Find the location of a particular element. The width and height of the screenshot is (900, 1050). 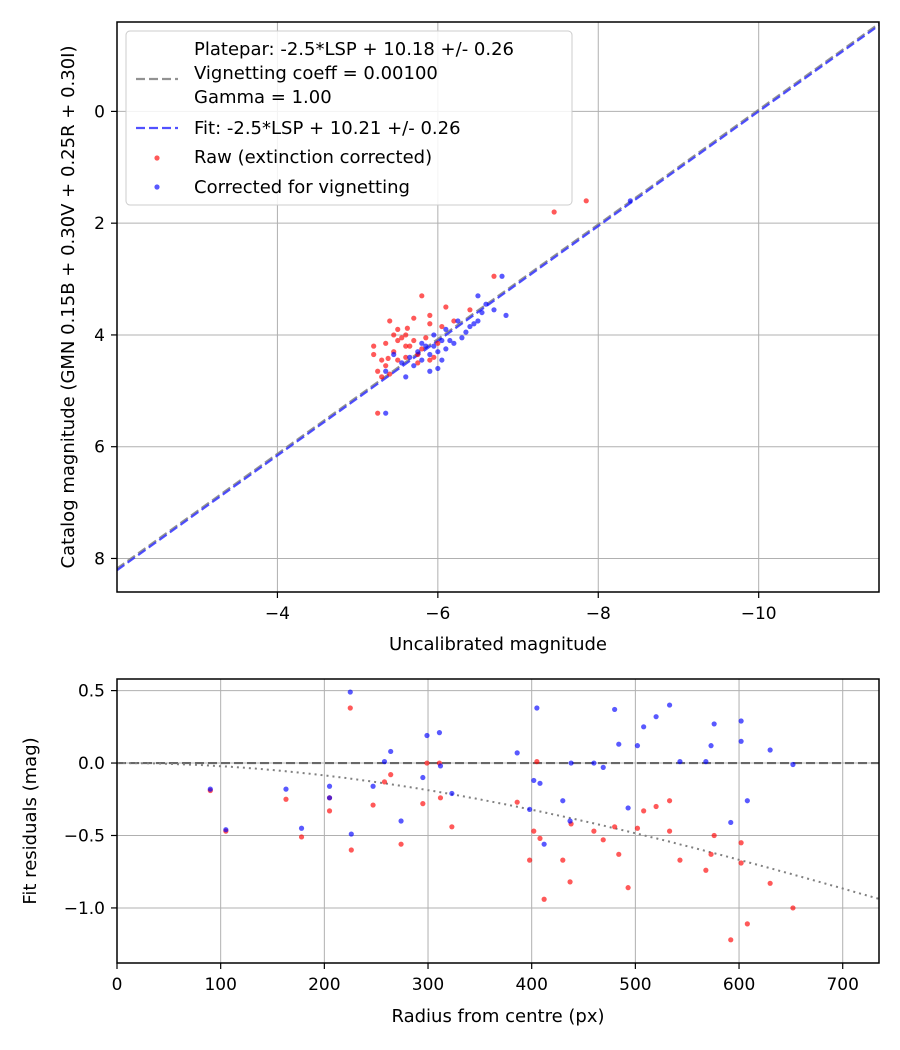

bottom-y-axis-label: Fit residuals (mag) is located at coordinates (30, 820).